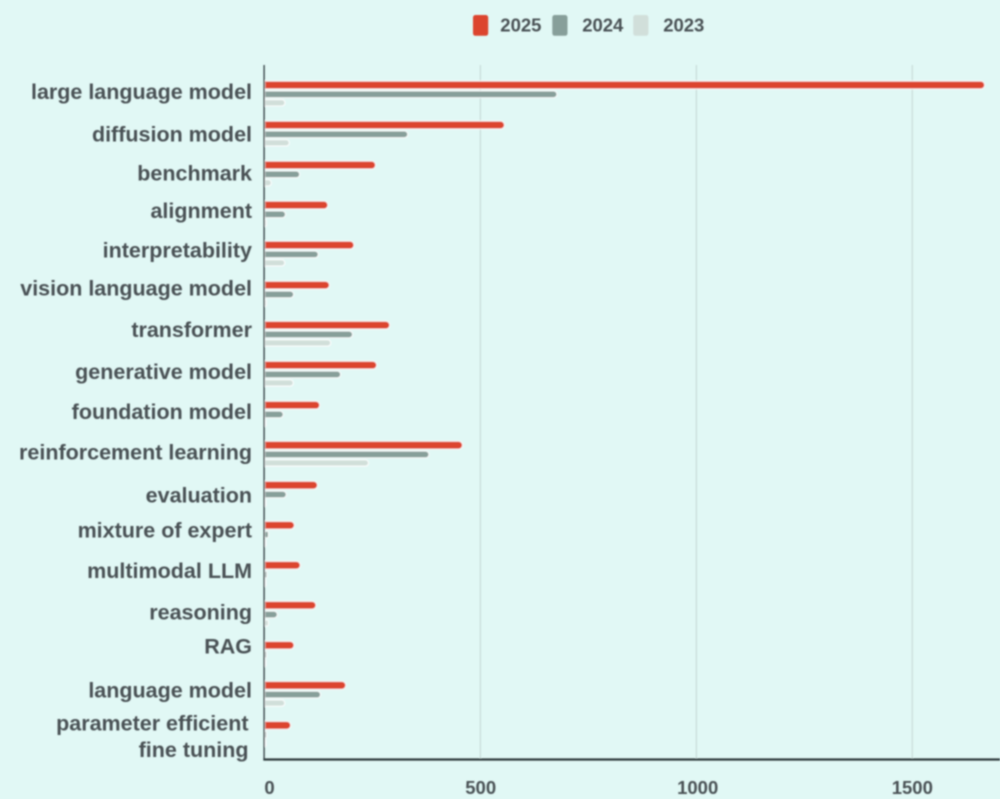  I want to click on svg-text: transformer, so click(191, 330).